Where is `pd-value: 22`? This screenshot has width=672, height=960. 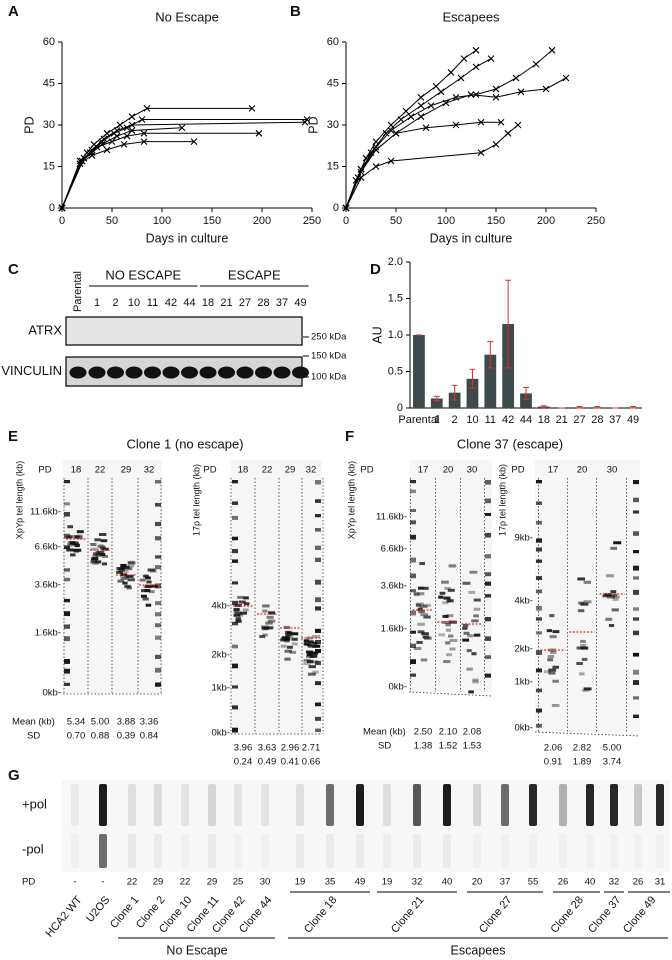
pd-value: 22 is located at coordinates (185, 882).